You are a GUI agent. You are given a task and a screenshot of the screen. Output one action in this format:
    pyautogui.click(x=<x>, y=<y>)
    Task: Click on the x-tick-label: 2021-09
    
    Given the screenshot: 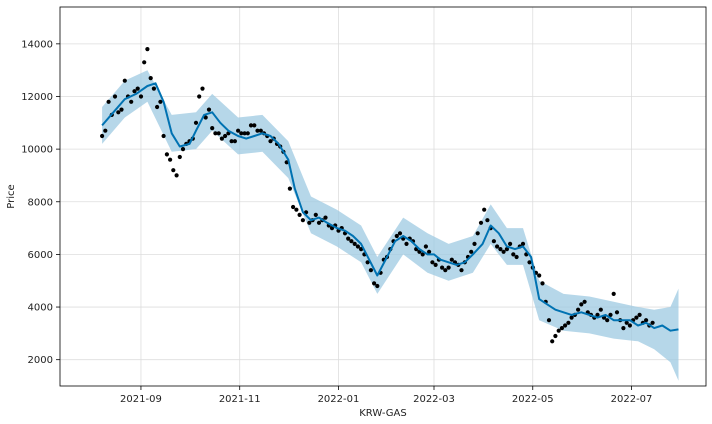 What is the action you would take?
    pyautogui.click(x=141, y=399)
    